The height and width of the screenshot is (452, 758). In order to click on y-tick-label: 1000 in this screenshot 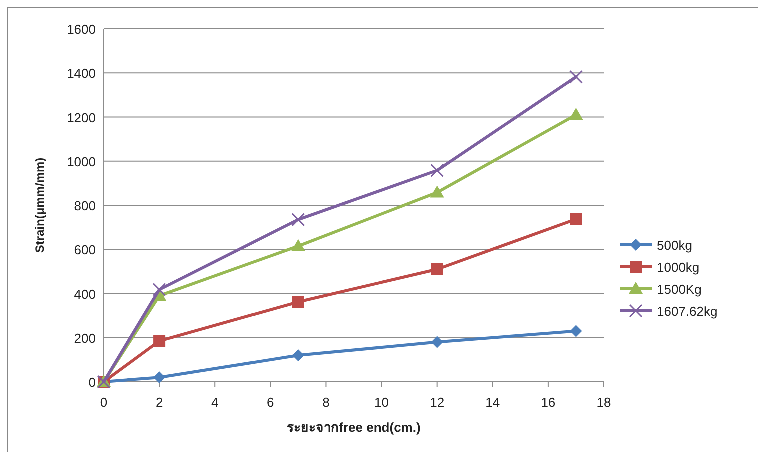, I will do `click(81, 162)`.